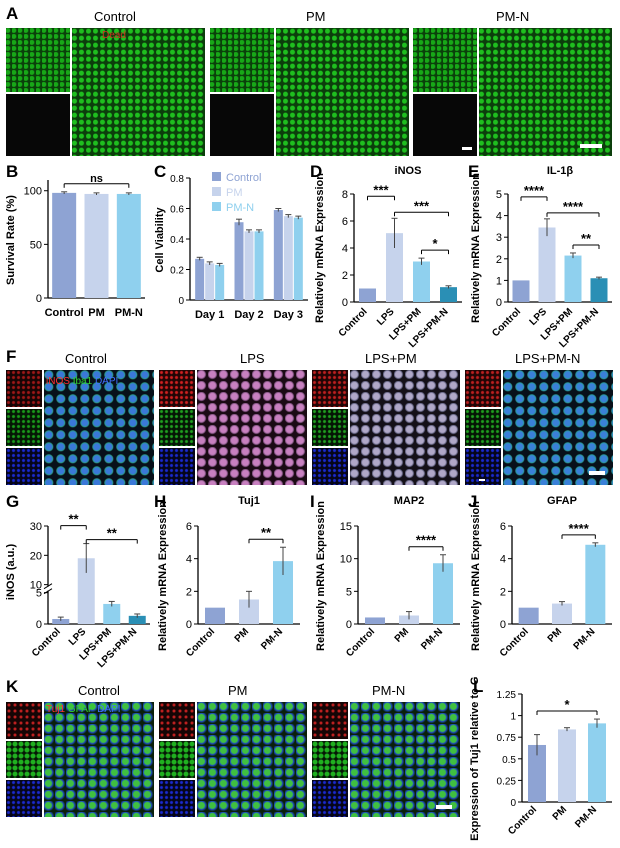 The width and height of the screenshot is (620, 848). Describe the element at coordinates (36, 245) in the screenshot. I see `y-tick-label: 50` at that location.